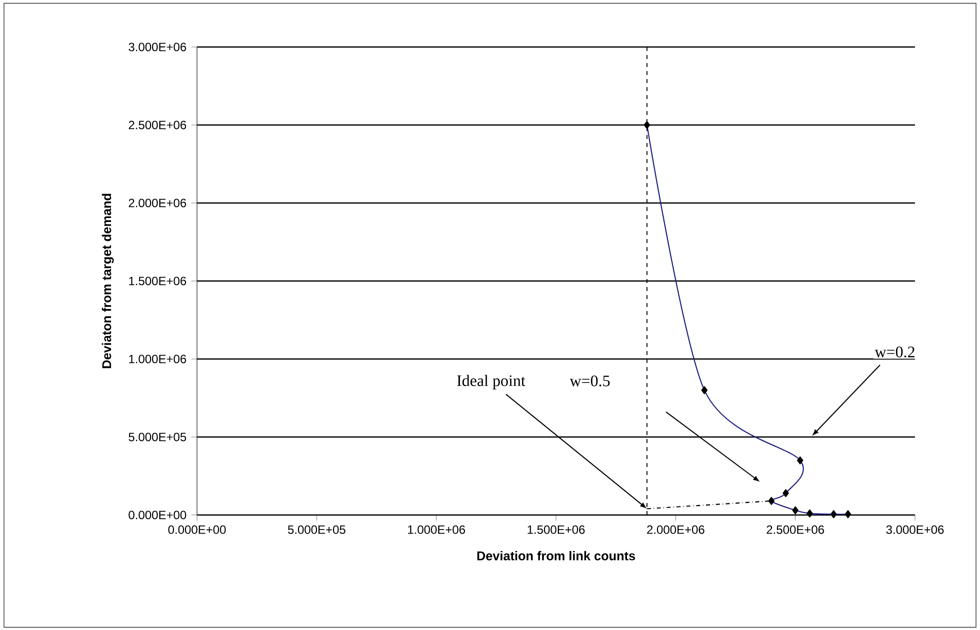 The height and width of the screenshot is (630, 980). Describe the element at coordinates (317, 529) in the screenshot. I see `x-tick-label: 5.000E+05` at that location.